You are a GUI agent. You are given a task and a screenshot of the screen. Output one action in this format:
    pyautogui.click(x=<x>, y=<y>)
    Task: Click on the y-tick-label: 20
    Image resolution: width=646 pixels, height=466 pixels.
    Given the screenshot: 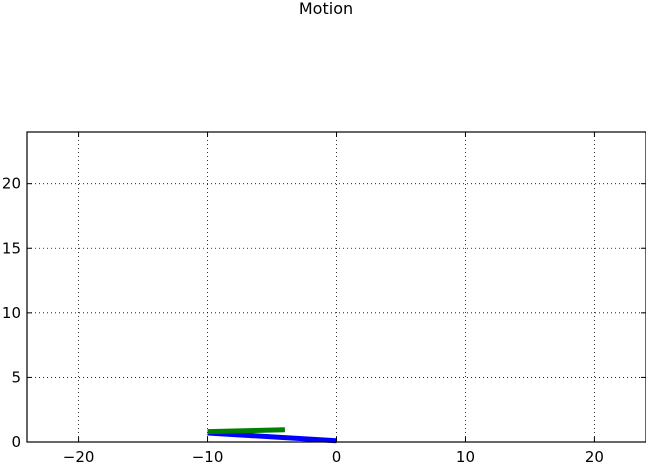 What is the action you would take?
    pyautogui.click(x=11, y=184)
    